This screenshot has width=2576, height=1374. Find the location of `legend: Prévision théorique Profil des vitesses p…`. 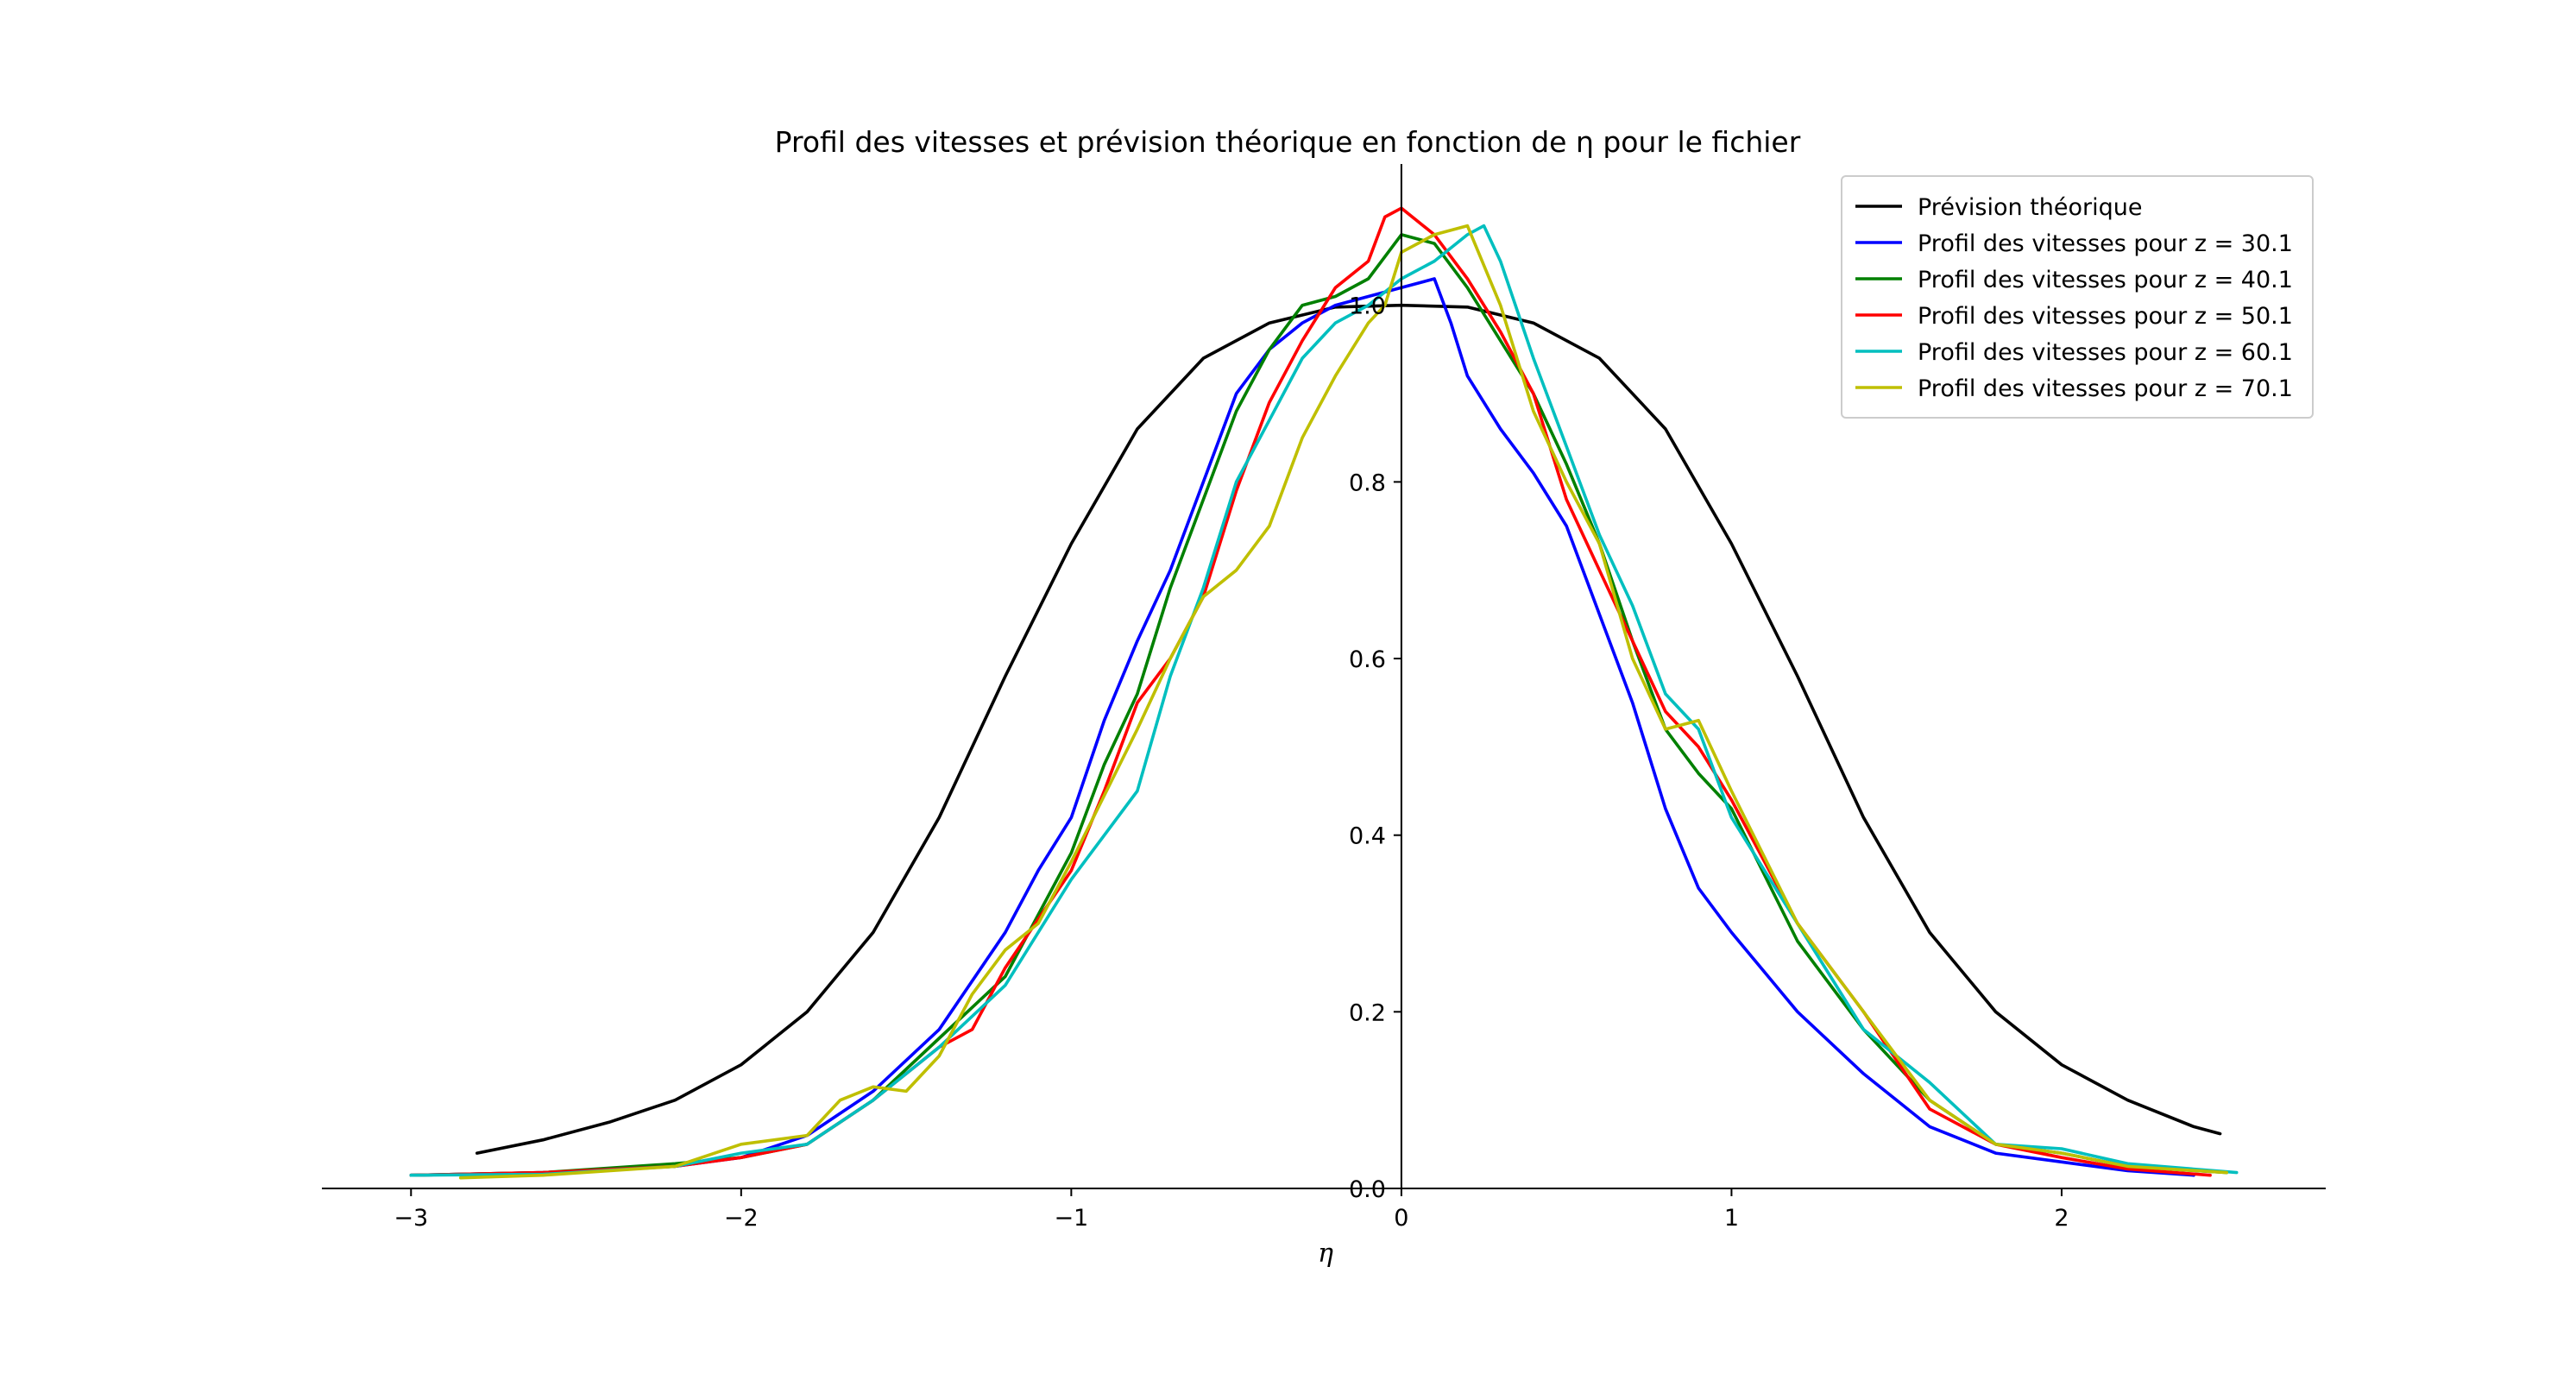

legend: Prévision théorique Profil des vitesses p… is located at coordinates (2077, 297).